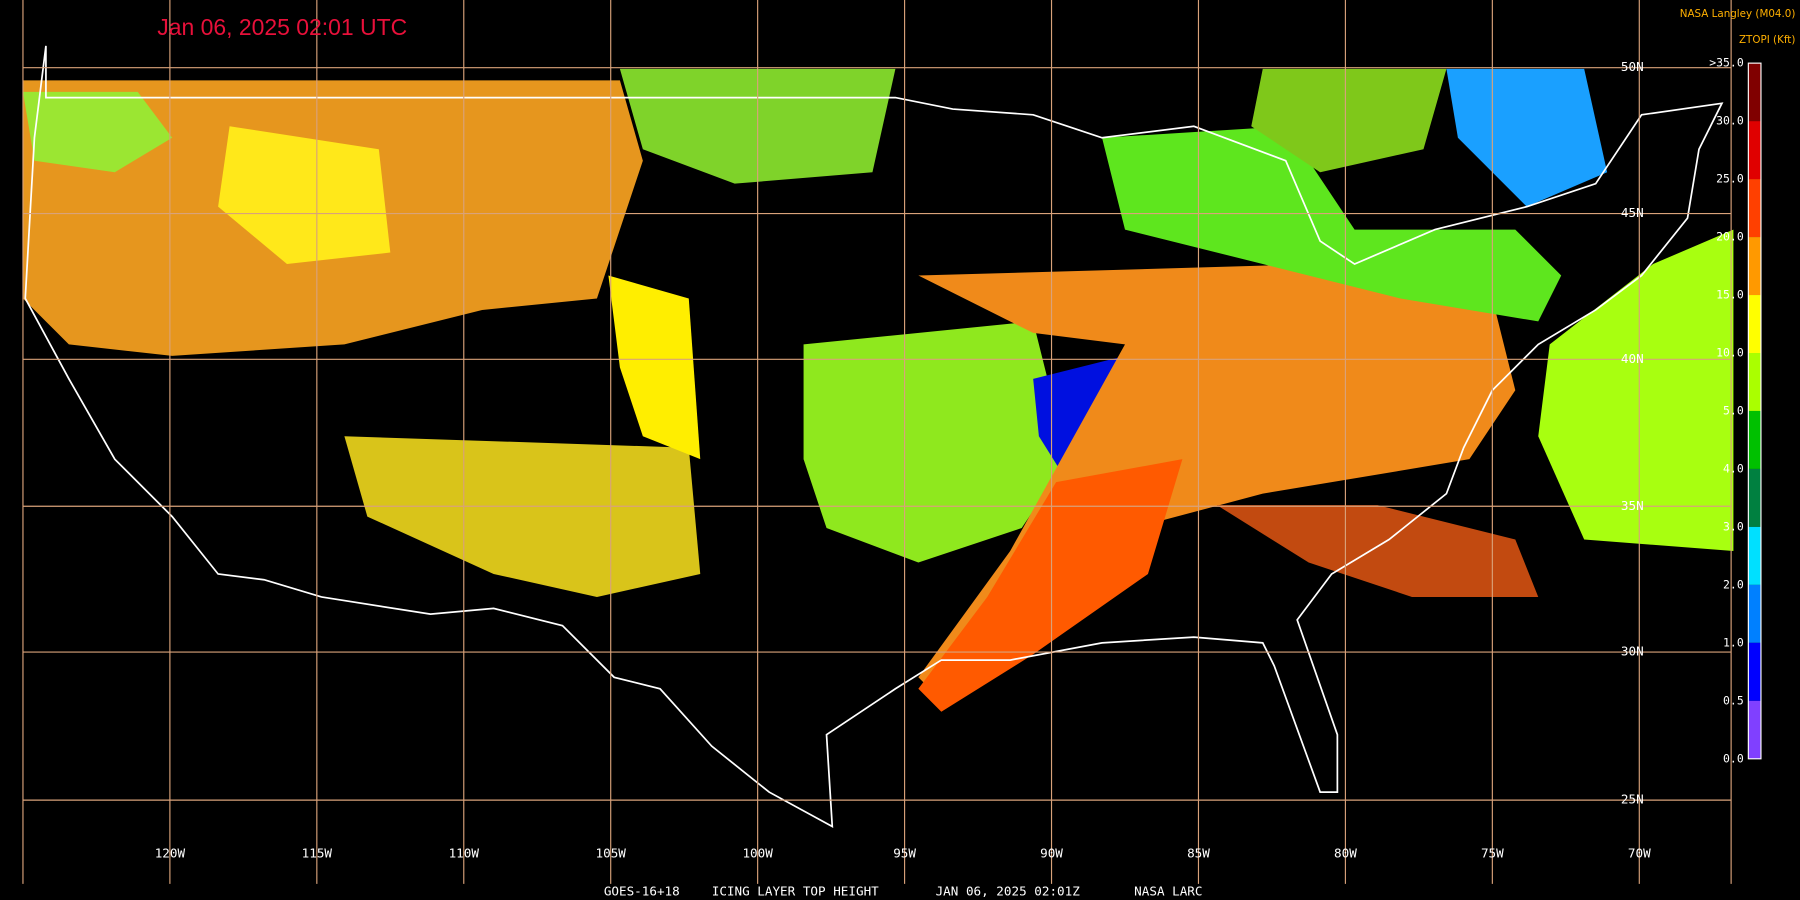 Image resolution: width=1800 pixels, height=900 pixels. I want to click on longitude-label: 75W, so click(1492, 853).